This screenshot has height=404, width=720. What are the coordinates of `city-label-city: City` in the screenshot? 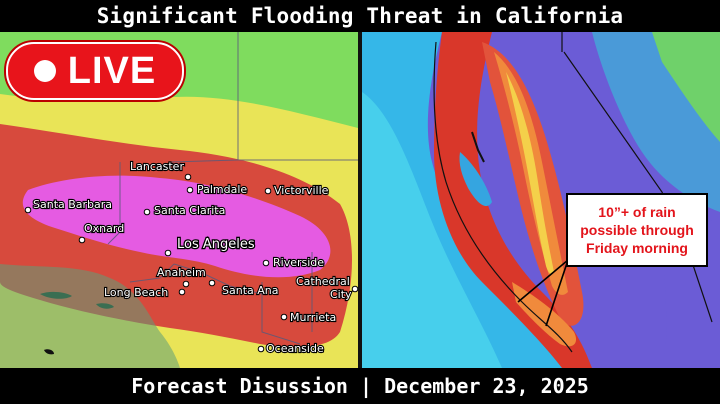 It's located at (341, 294).